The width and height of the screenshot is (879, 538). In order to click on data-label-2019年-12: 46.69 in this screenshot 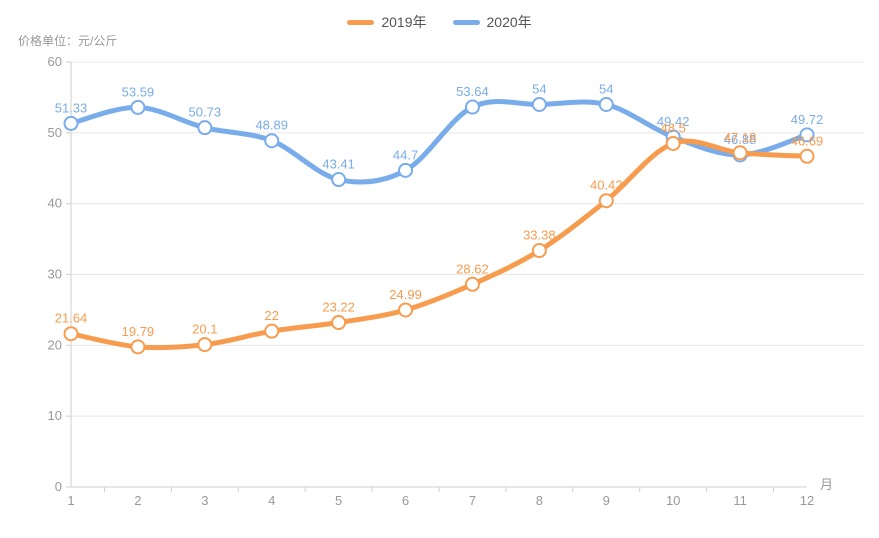, I will do `click(807, 140)`.